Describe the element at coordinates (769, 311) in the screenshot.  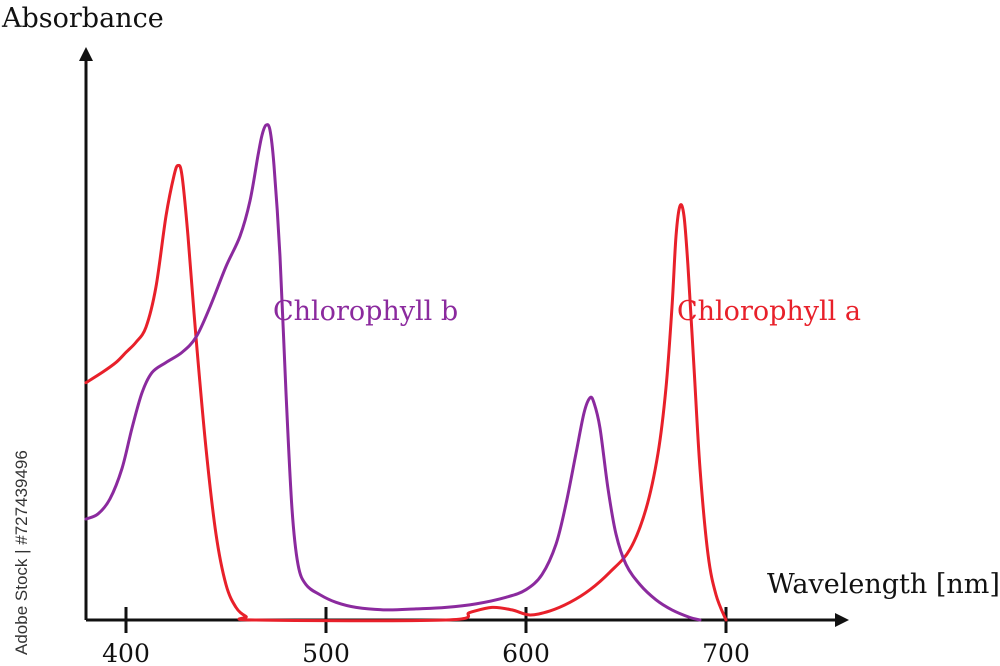
I see `series-label-chlorophyll-a: Chlorophyll a` at that location.